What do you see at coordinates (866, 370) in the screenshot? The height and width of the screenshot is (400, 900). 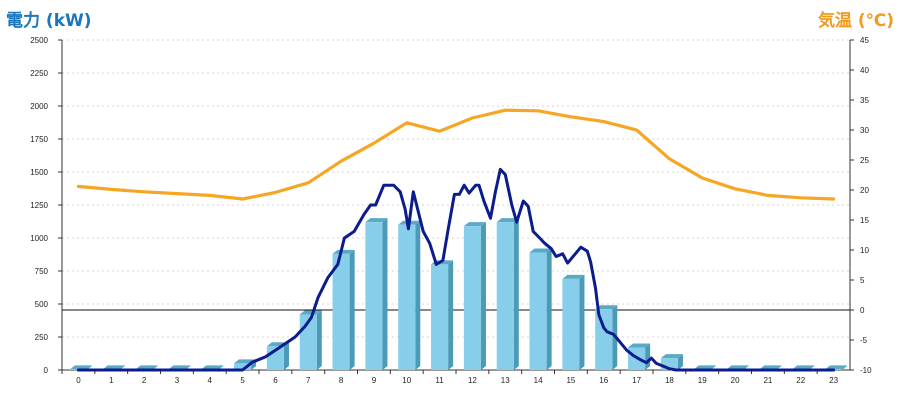 I see `right-tick-label: -10` at bounding box center [866, 370].